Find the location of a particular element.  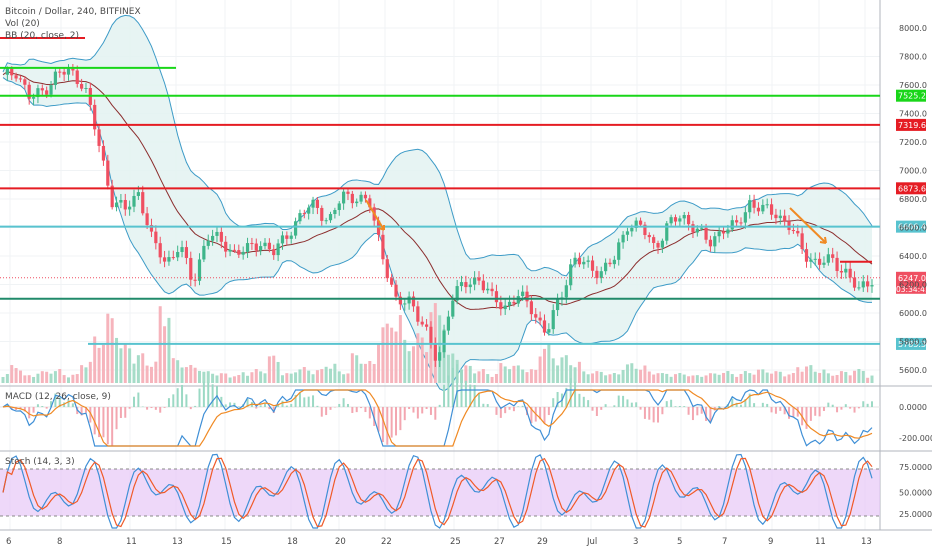

trend-arrow is located at coordinates (375, 215).